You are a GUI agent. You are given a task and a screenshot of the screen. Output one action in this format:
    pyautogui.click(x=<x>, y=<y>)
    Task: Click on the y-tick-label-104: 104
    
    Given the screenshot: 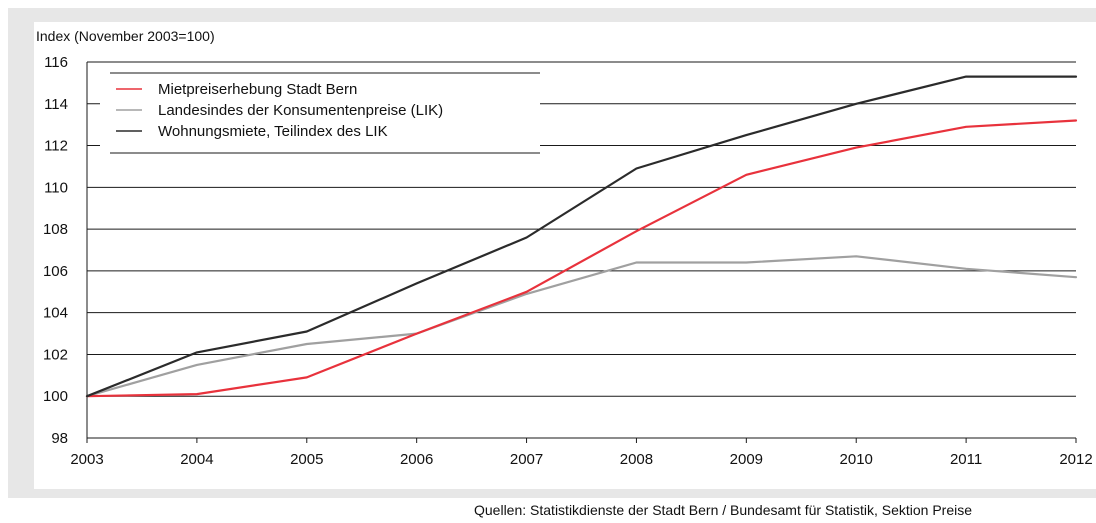 What is the action you would take?
    pyautogui.click(x=55, y=313)
    